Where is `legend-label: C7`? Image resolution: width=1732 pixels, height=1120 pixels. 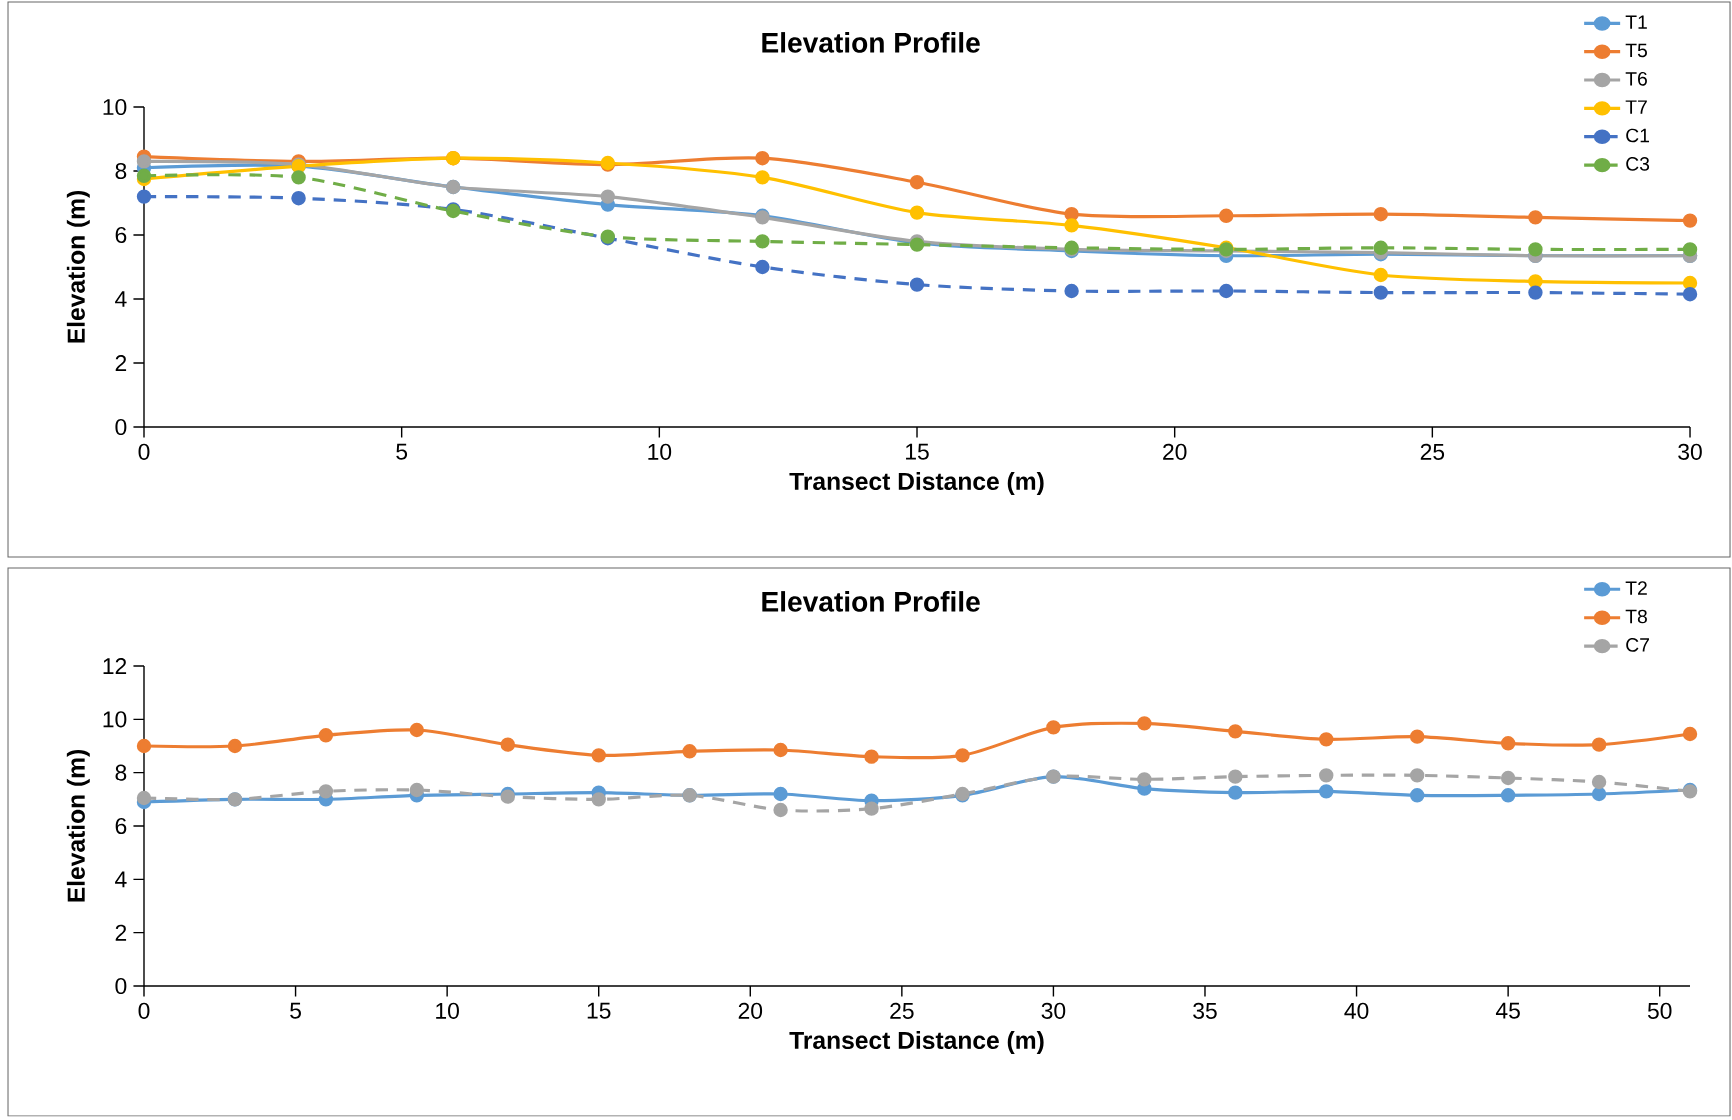 legend-label: C7 is located at coordinates (1637, 645).